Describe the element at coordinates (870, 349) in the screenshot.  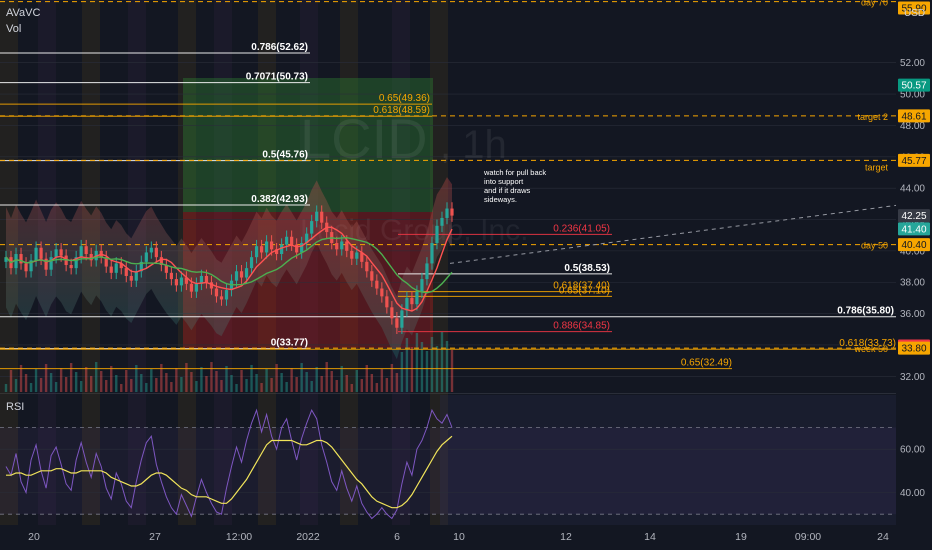
I see `key-level-label: week 50` at that location.